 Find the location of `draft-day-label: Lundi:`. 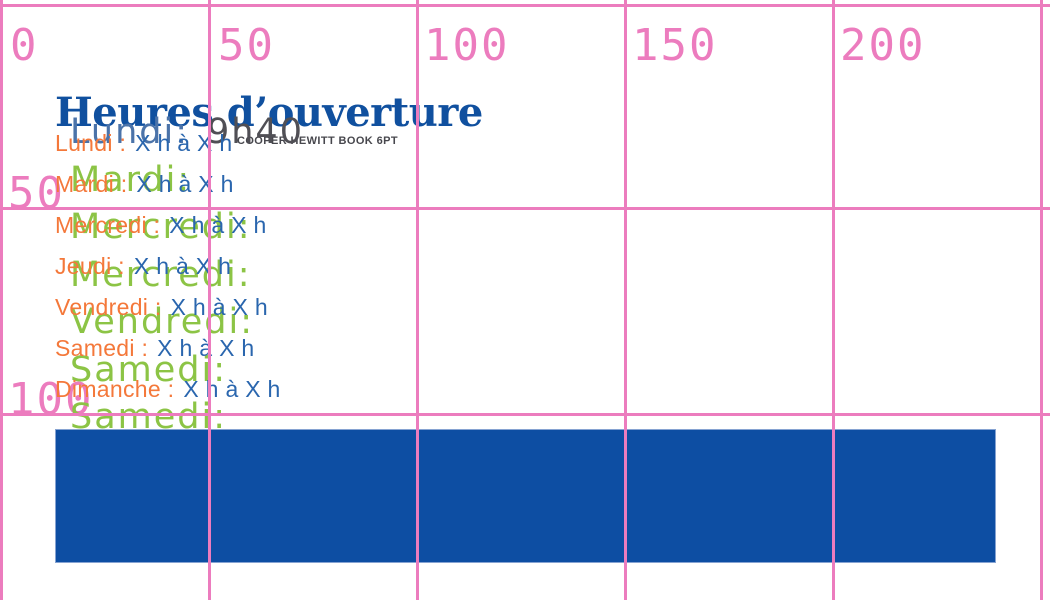

draft-day-label: Lundi: is located at coordinates (129, 132).